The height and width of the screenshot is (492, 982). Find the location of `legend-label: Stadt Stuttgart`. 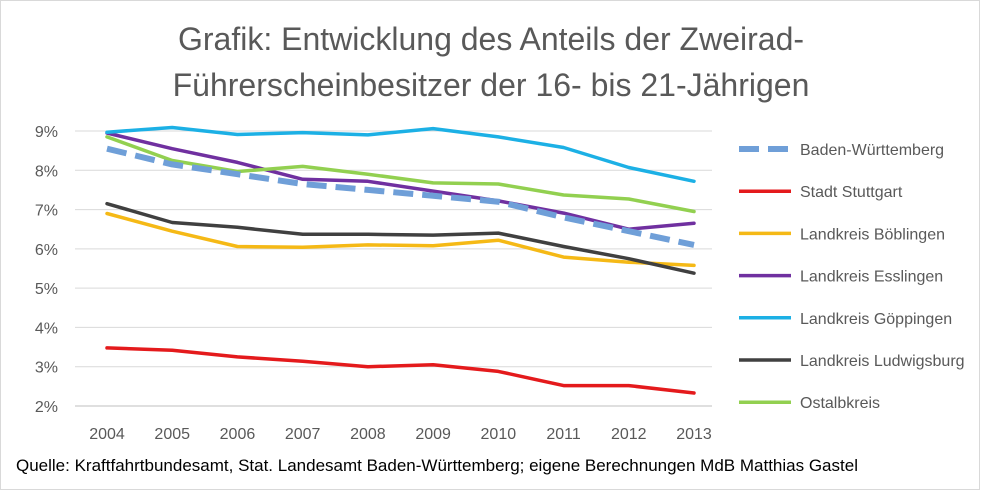

legend-label: Stadt Stuttgart is located at coordinates (851, 192).